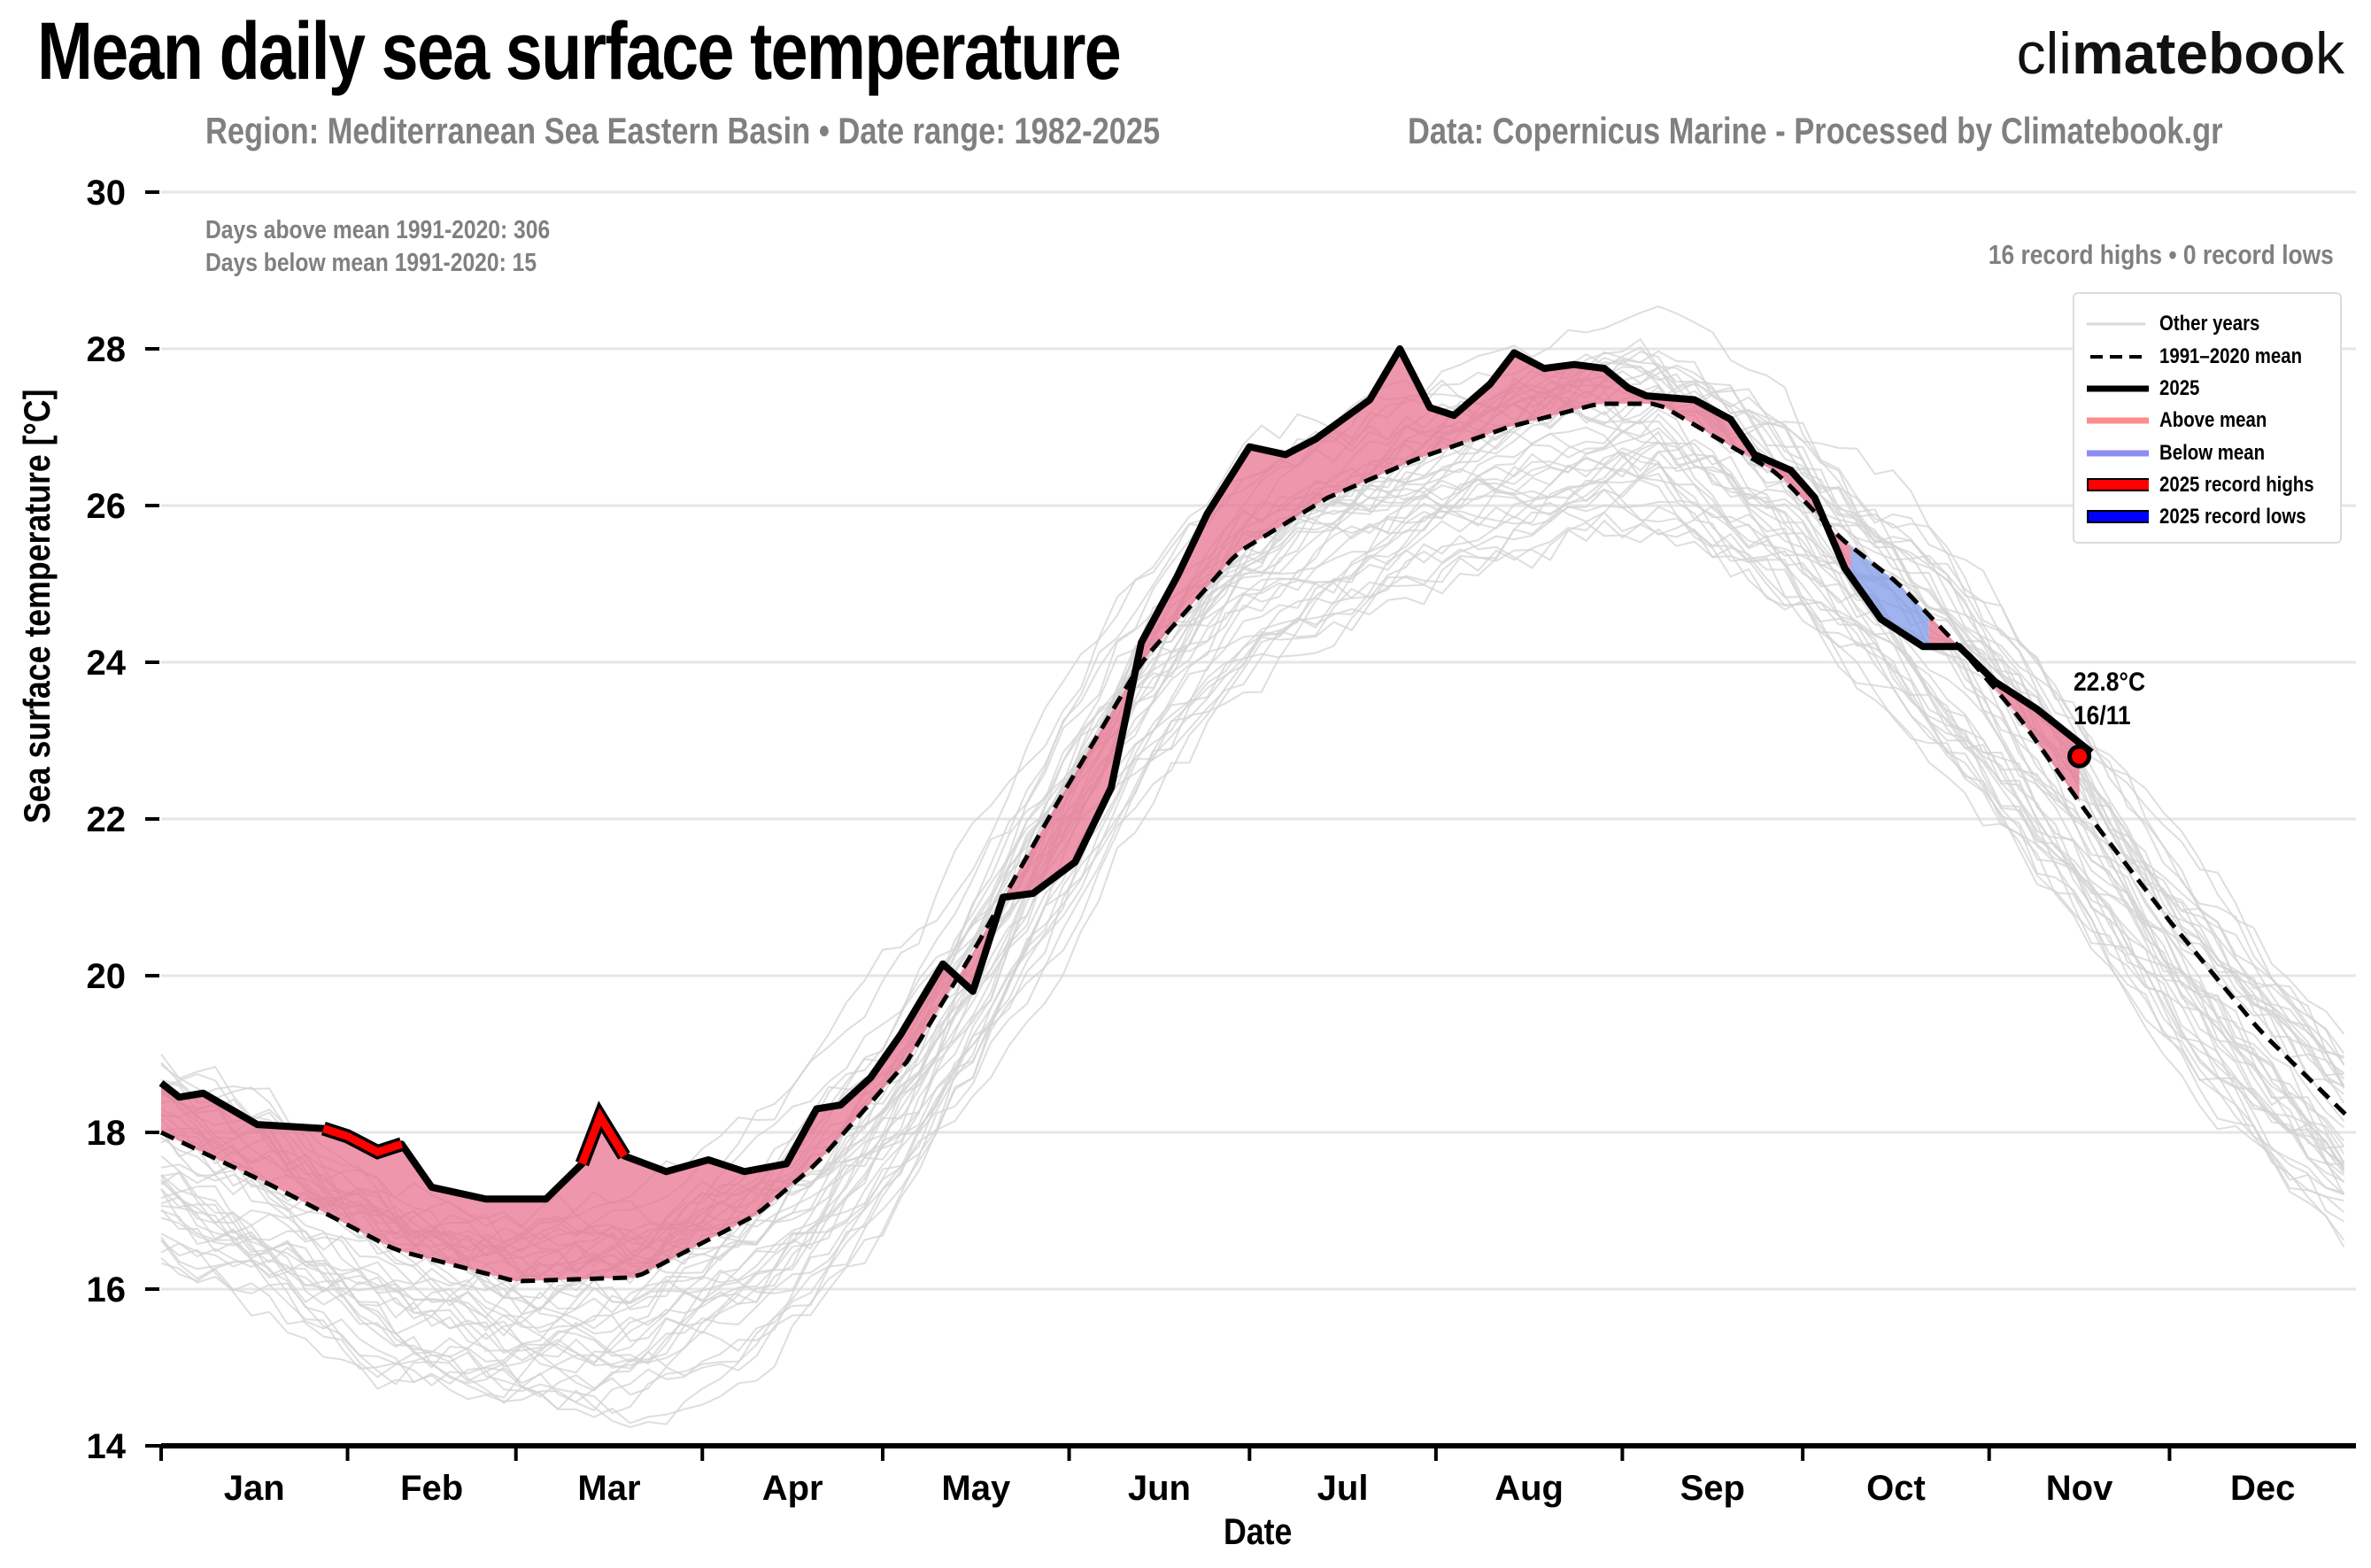  I want to click on last-point-marker, so click(2079, 757).